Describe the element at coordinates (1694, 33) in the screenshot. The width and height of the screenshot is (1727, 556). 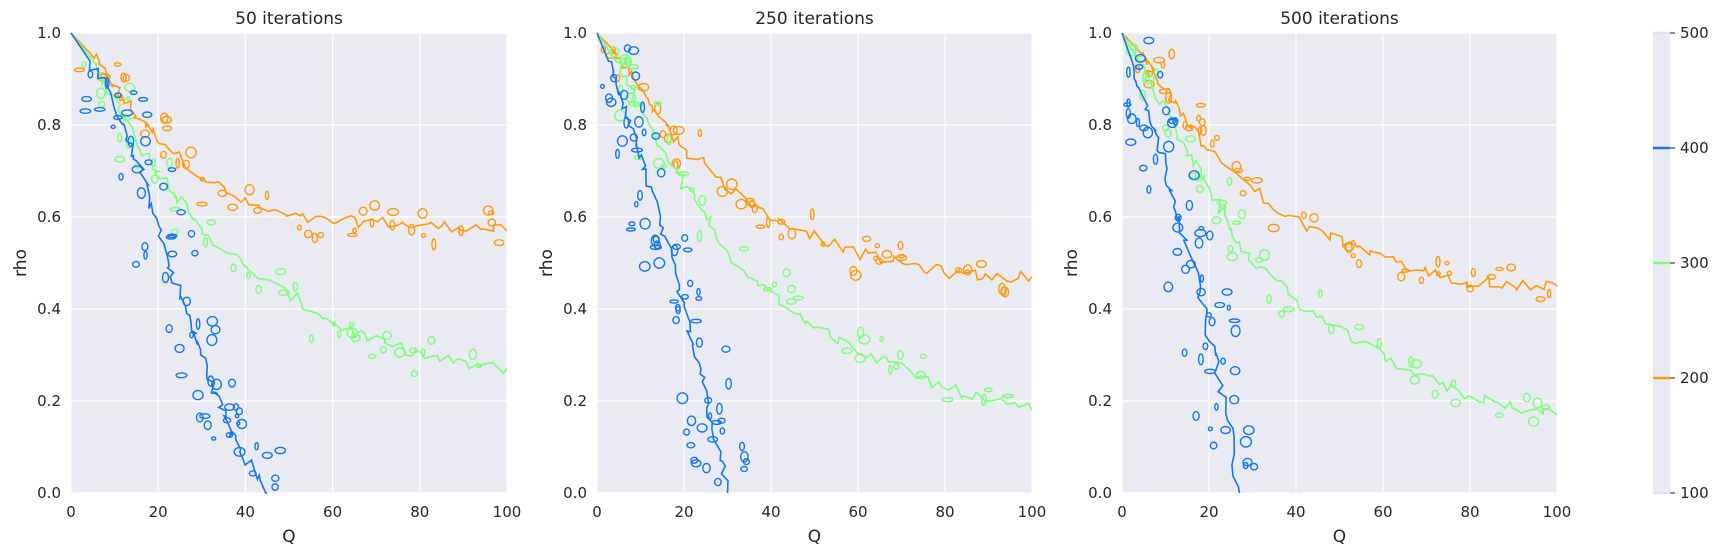
I see `colorbar-tick-label: 500` at that location.